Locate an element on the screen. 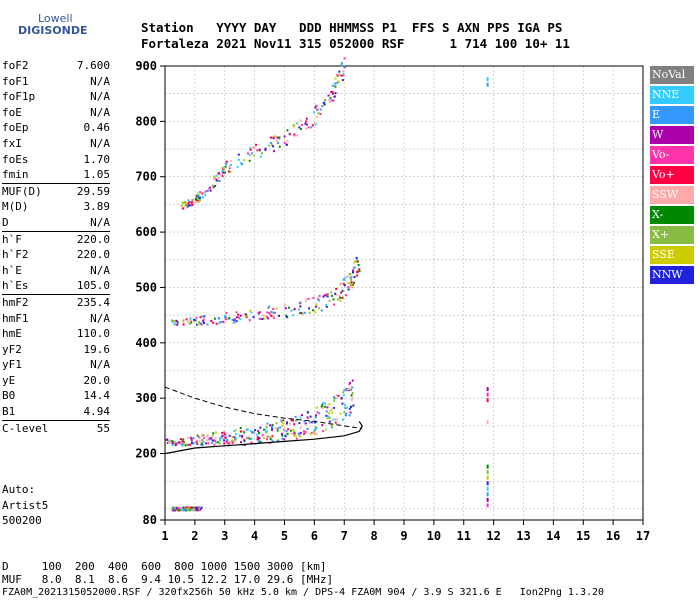 The height and width of the screenshot is (600, 700). param-value: 1.70 is located at coordinates (97, 159).